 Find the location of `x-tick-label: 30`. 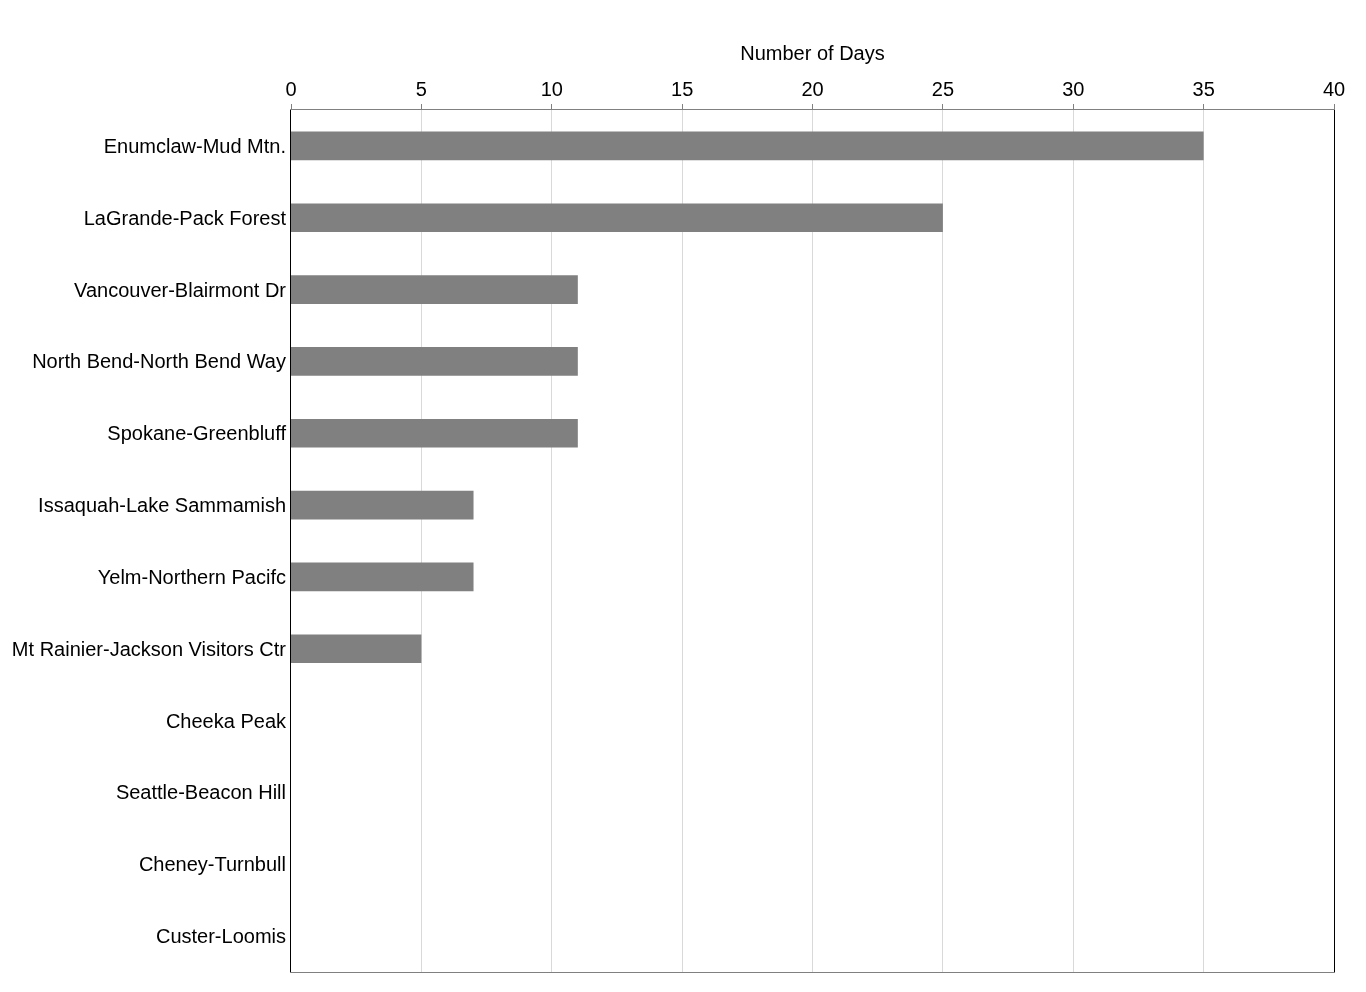

x-tick-label: 30 is located at coordinates (1073, 89).